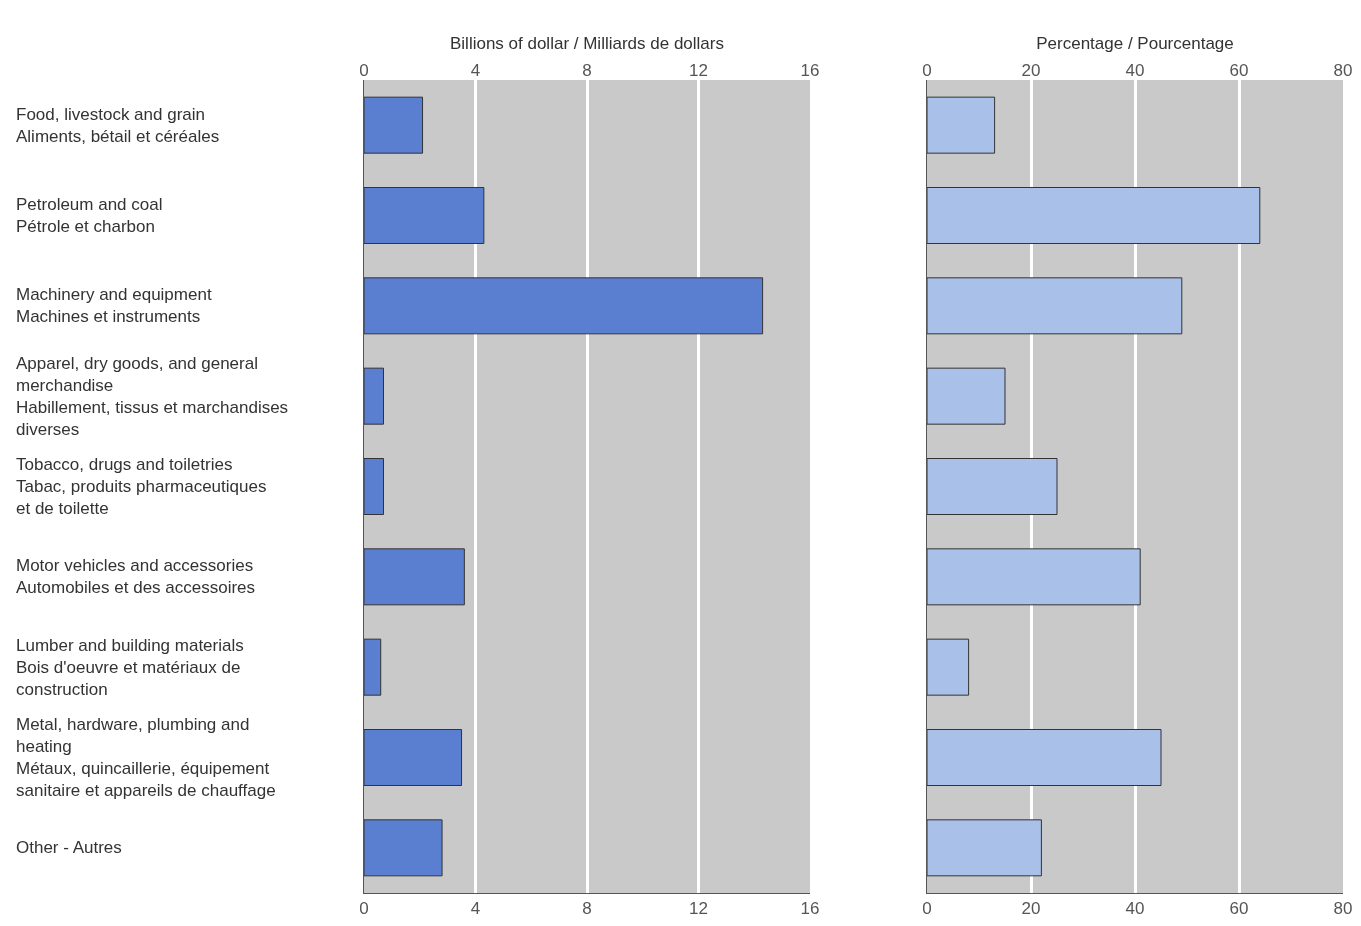  What do you see at coordinates (1135, 909) in the screenshot?
I see `x2-tick-label: 40` at bounding box center [1135, 909].